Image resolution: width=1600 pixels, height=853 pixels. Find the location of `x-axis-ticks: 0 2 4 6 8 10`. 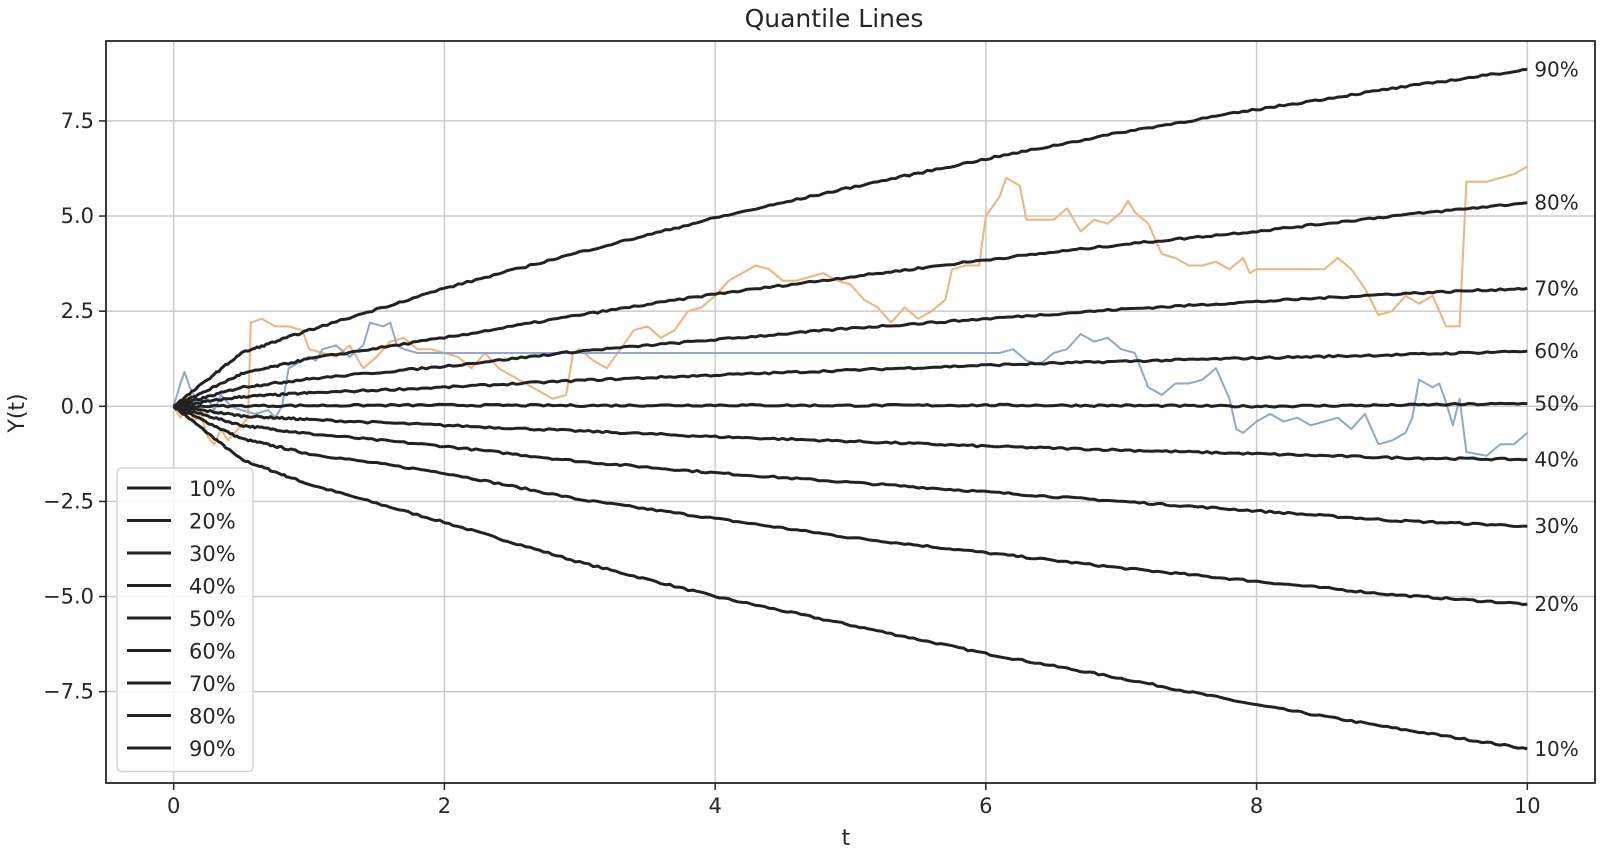

x-axis-ticks: 0 2 4 6 8 10 is located at coordinates (854, 800).